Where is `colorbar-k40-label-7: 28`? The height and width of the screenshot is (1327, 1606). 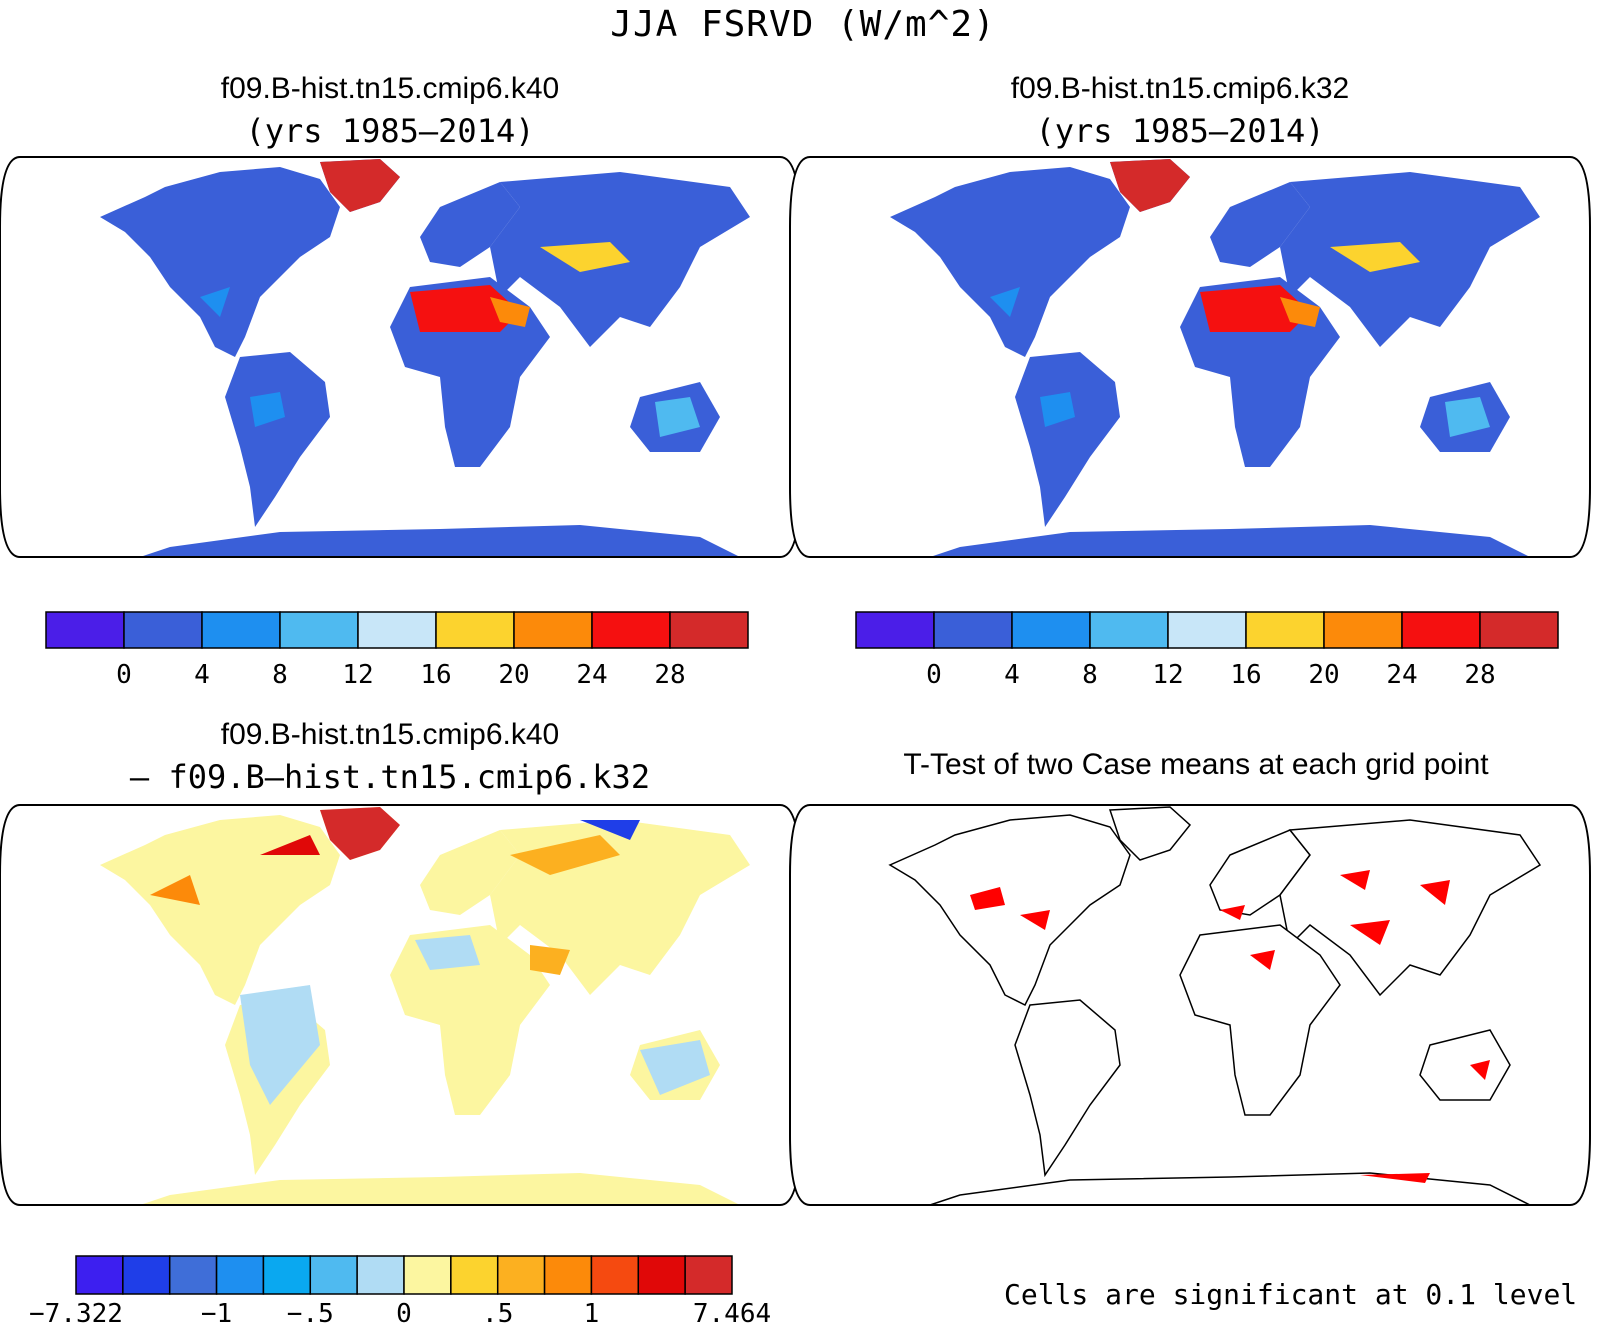
colorbar-k40-label-7: 28 is located at coordinates (669, 675).